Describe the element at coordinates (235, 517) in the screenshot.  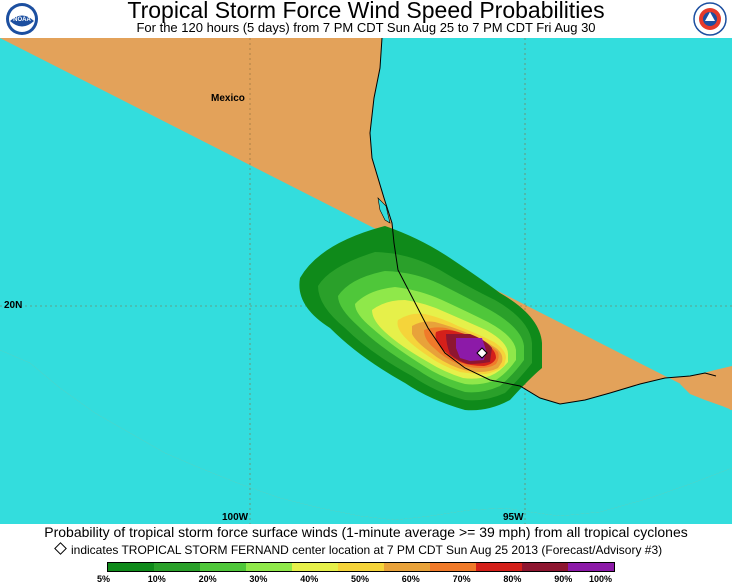
I see `lon-label-100w: 100W` at that location.